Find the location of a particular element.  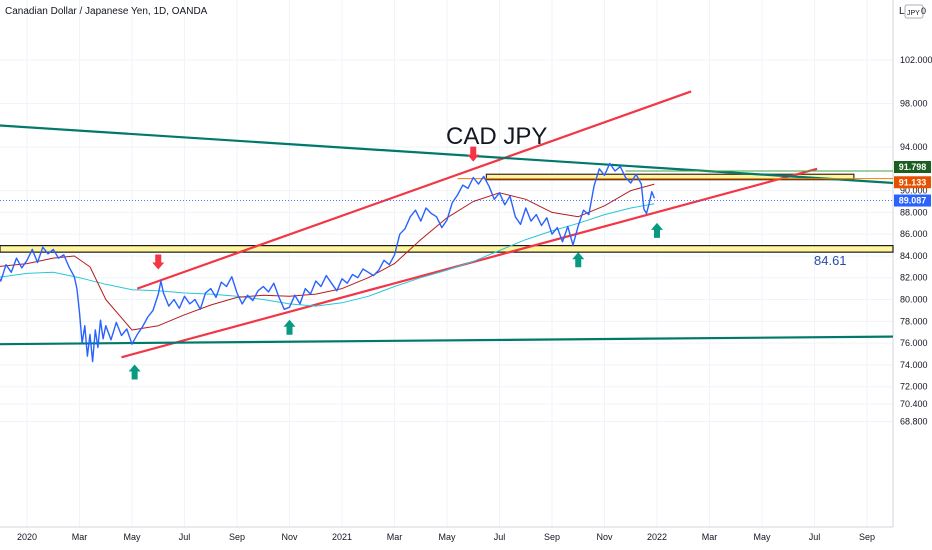

price-zones is located at coordinates (447, 213).